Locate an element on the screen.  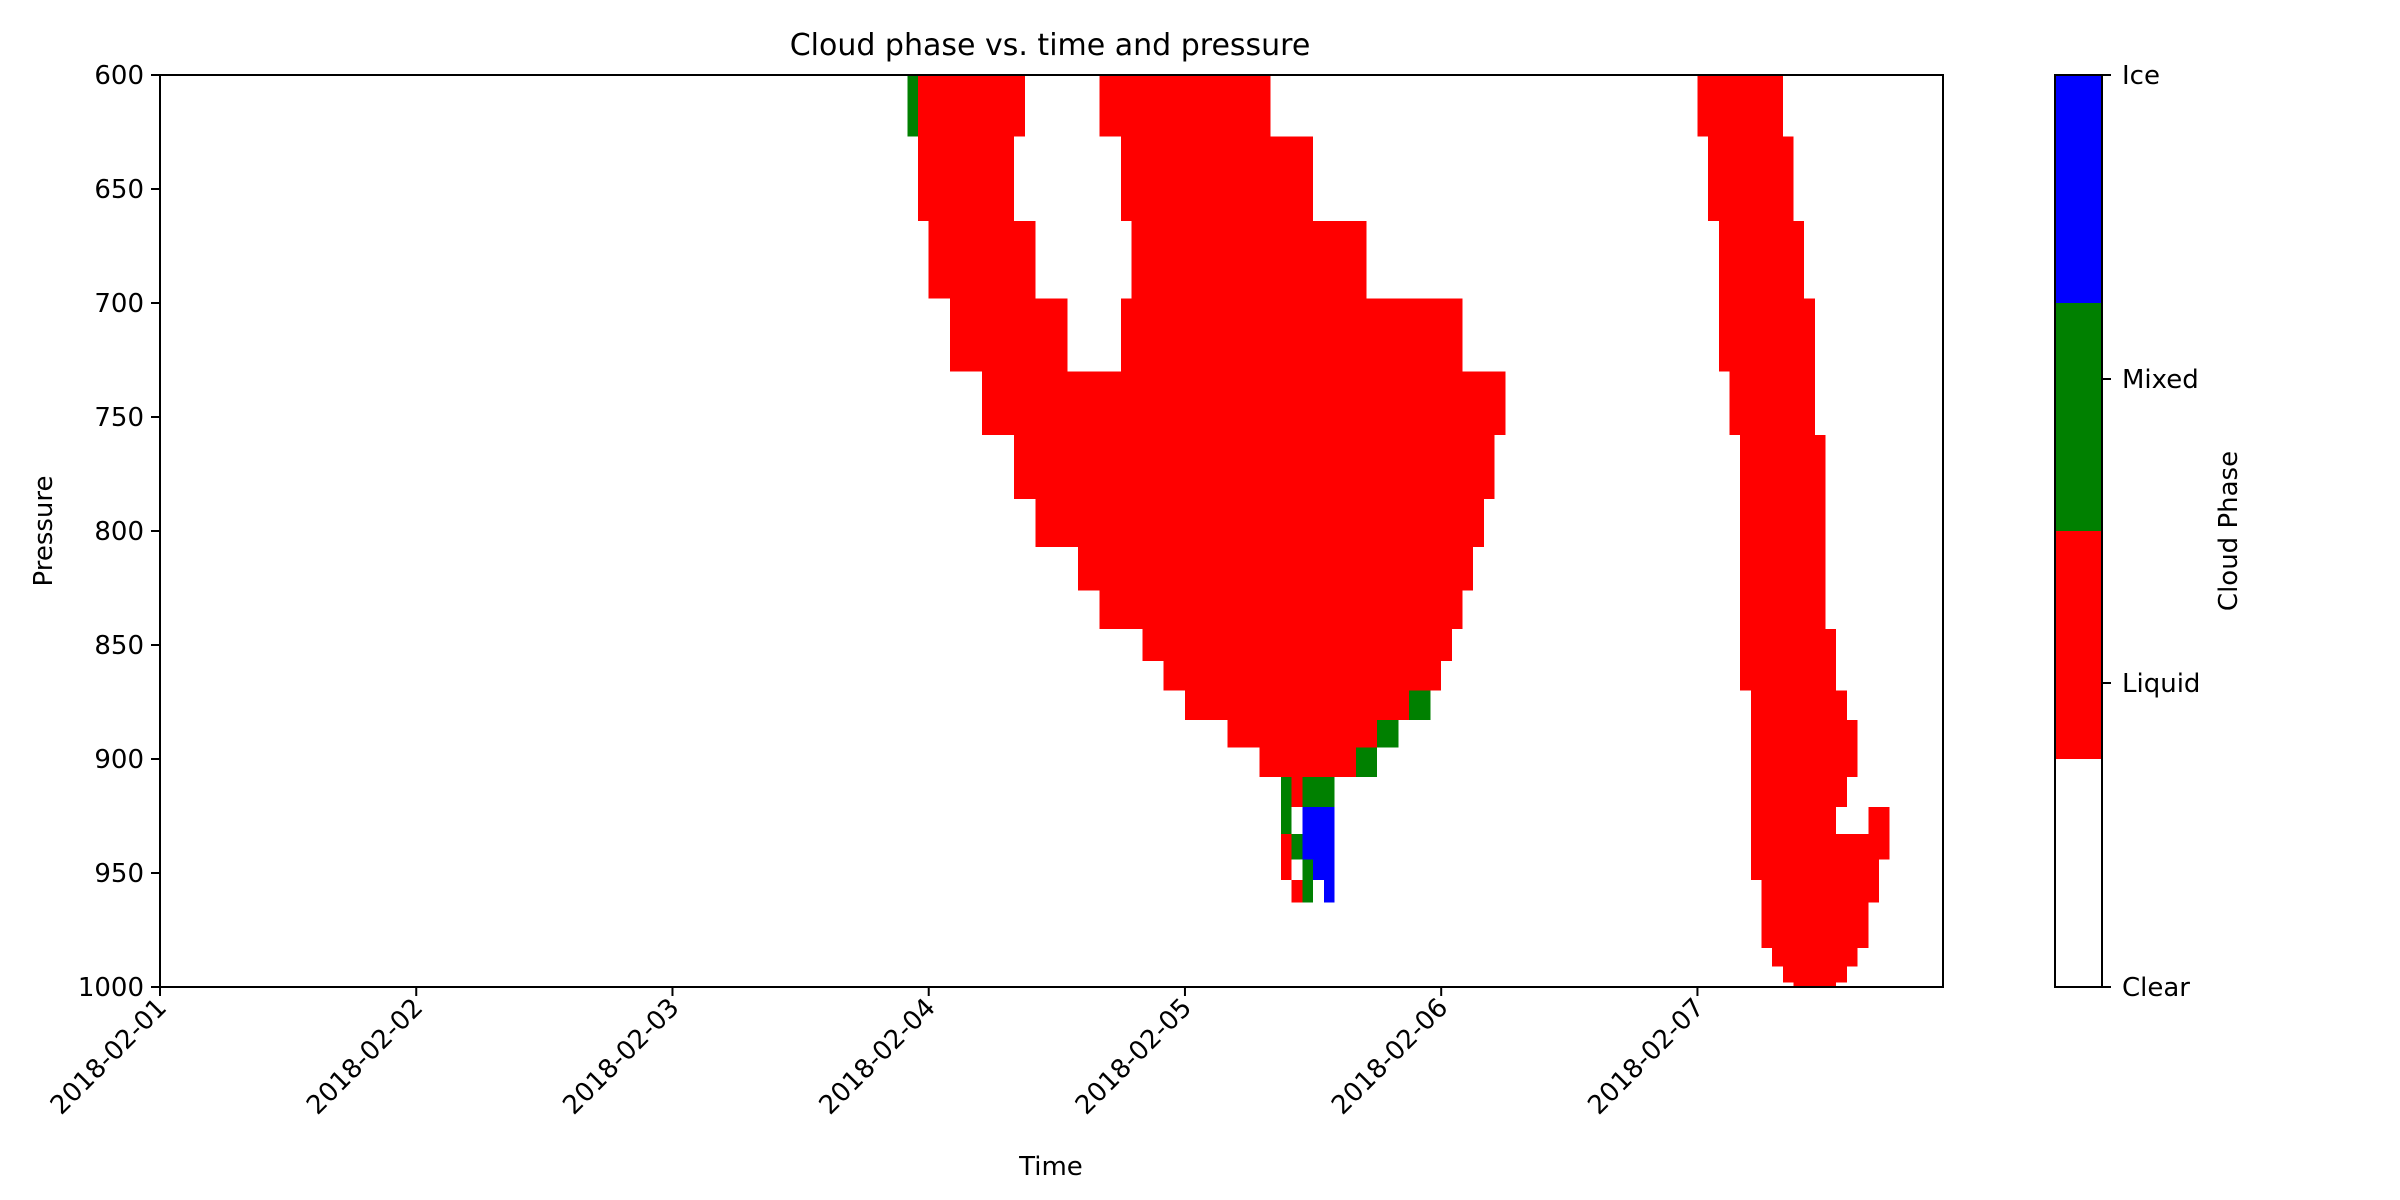
colorbar-block-clear is located at coordinates (2078, 873).